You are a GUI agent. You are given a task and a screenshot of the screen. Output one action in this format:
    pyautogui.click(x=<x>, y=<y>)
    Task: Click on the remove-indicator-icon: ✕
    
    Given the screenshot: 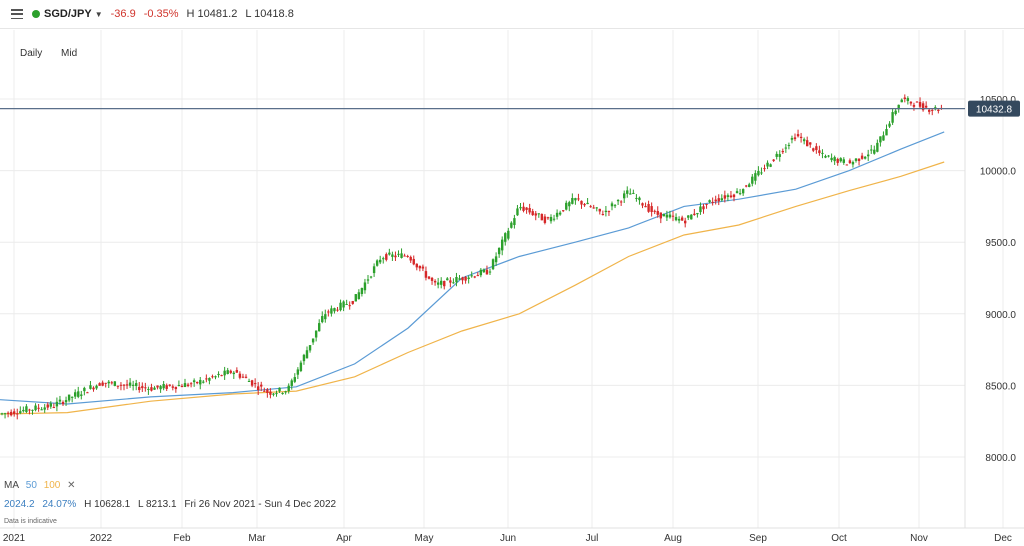 What is the action you would take?
    pyautogui.click(x=71, y=485)
    